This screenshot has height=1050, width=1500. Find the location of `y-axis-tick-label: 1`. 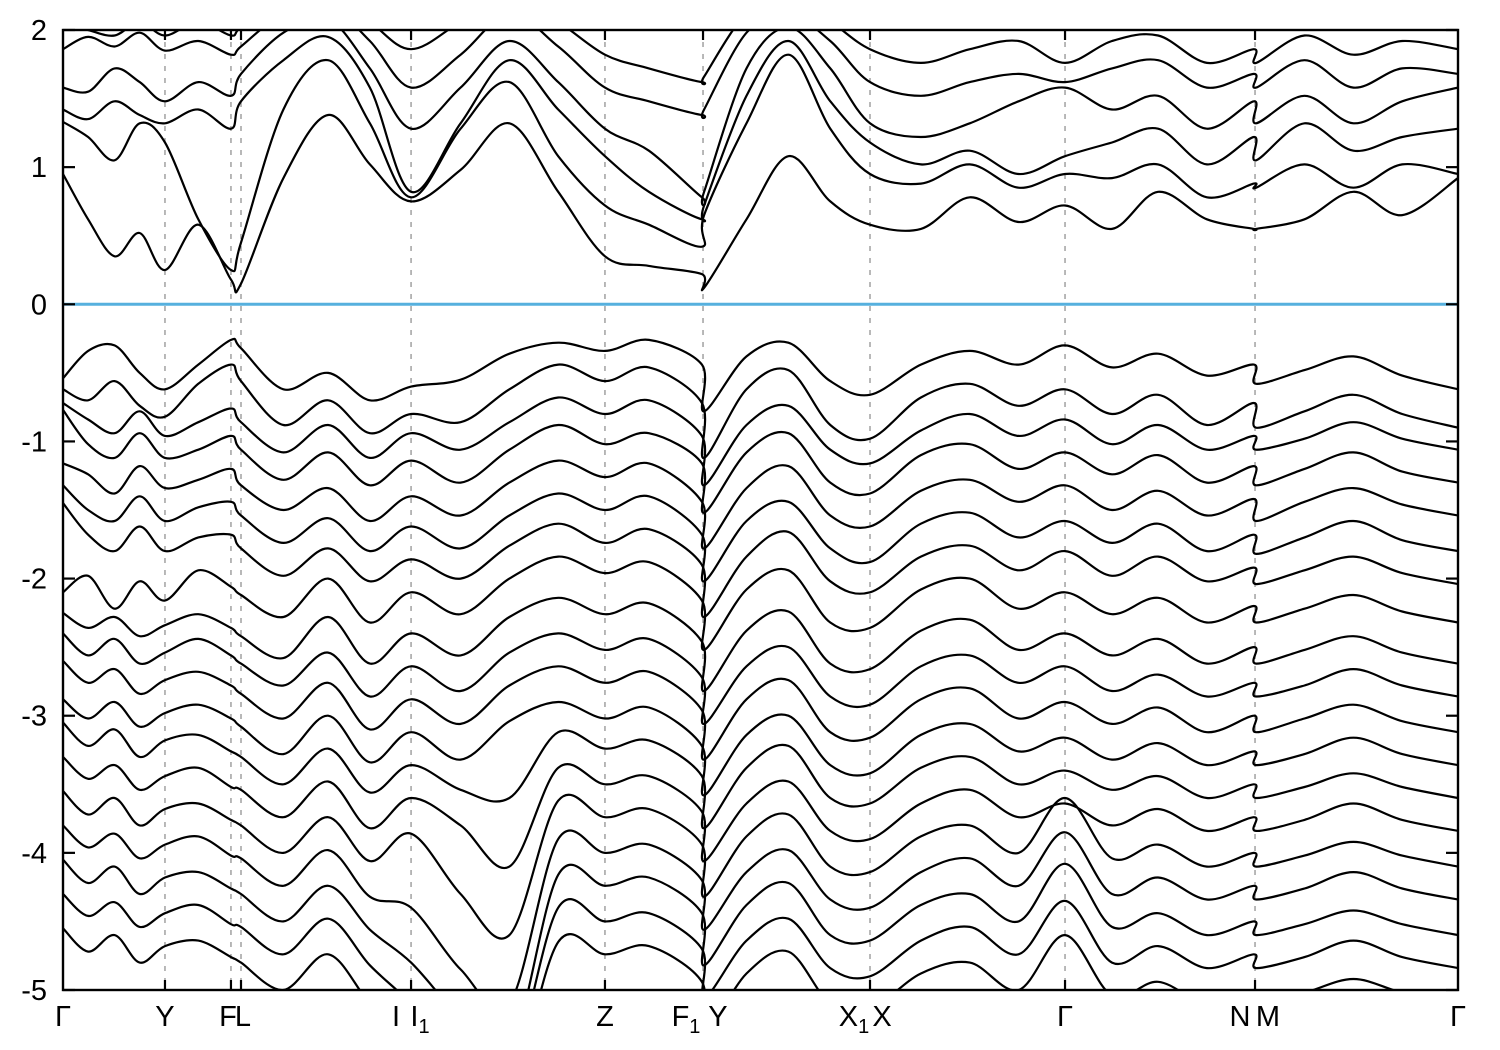

y-axis-tick-label: 1 is located at coordinates (39, 168).